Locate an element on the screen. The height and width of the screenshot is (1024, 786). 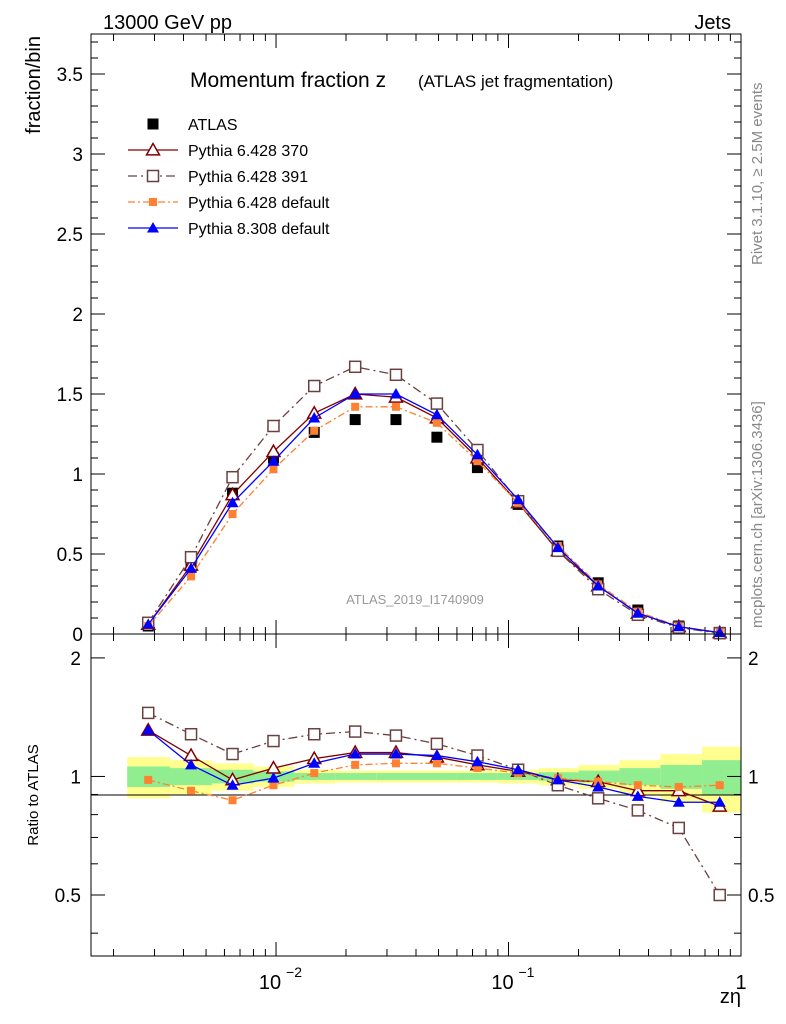
ratio-ytick-label: 1 is located at coordinates (75, 777).